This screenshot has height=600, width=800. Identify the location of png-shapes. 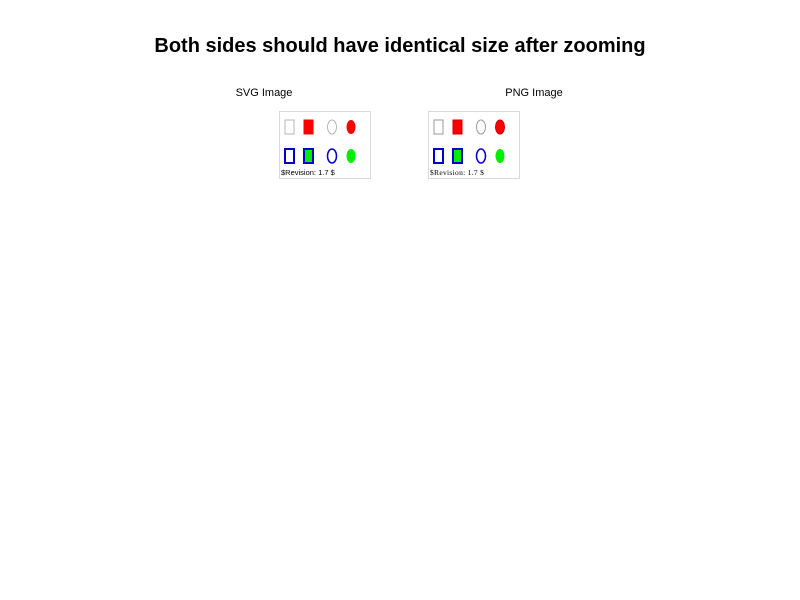
(469, 141).